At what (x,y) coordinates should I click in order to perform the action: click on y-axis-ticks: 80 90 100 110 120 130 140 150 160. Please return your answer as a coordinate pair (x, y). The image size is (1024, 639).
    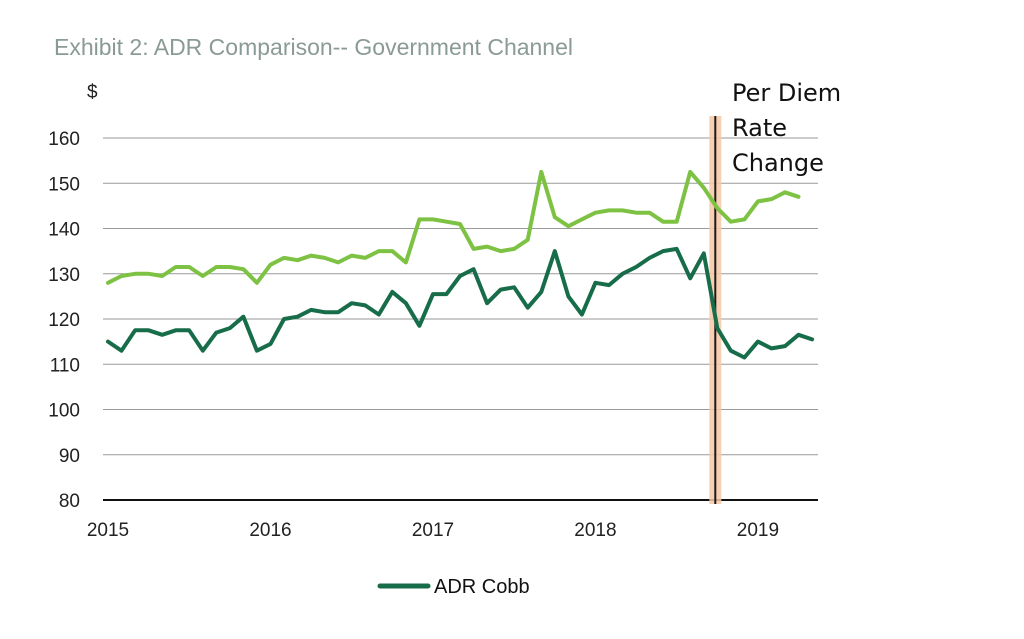
    Looking at the image, I should click on (64, 320).